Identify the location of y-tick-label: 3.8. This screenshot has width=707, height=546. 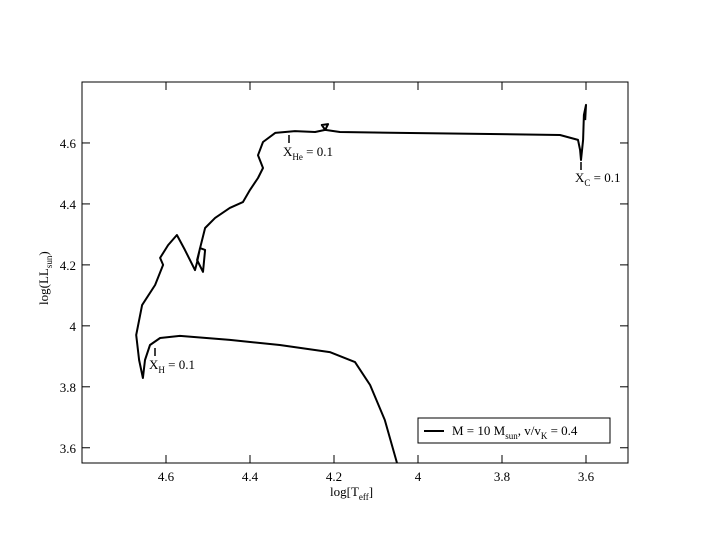
(68, 387).